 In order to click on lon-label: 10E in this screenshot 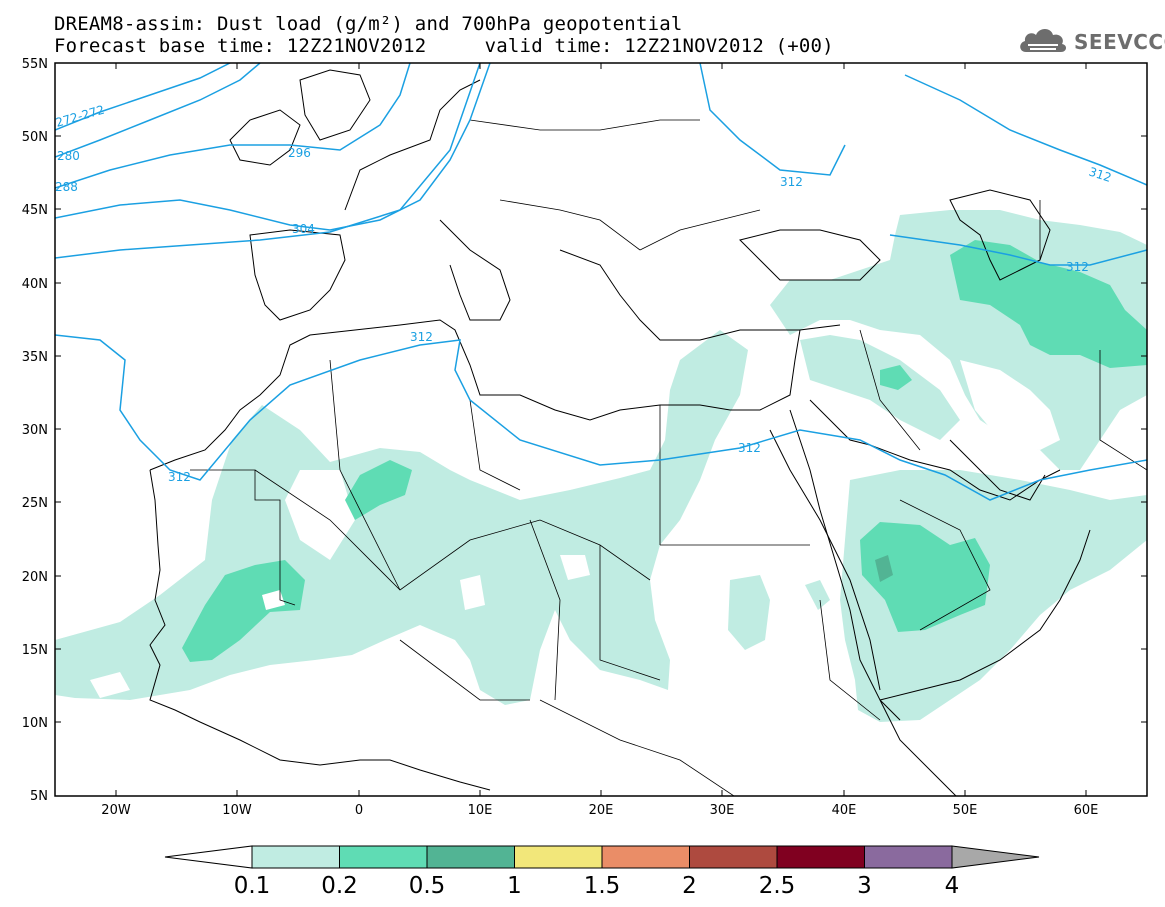, I will do `click(480, 810)`.